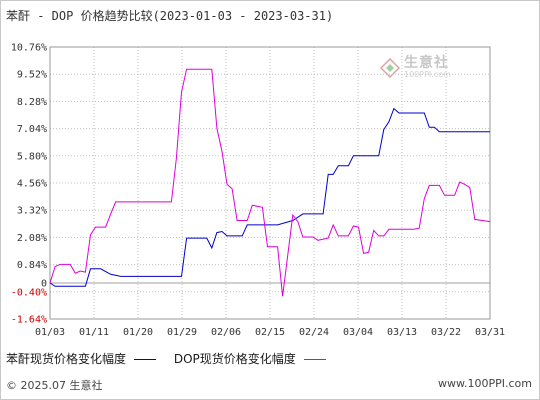 Image resolution: width=540 pixels, height=400 pixels. What do you see at coordinates (32, 129) in the screenshot?
I see `y-tick-label: 7.04%` at bounding box center [32, 129].